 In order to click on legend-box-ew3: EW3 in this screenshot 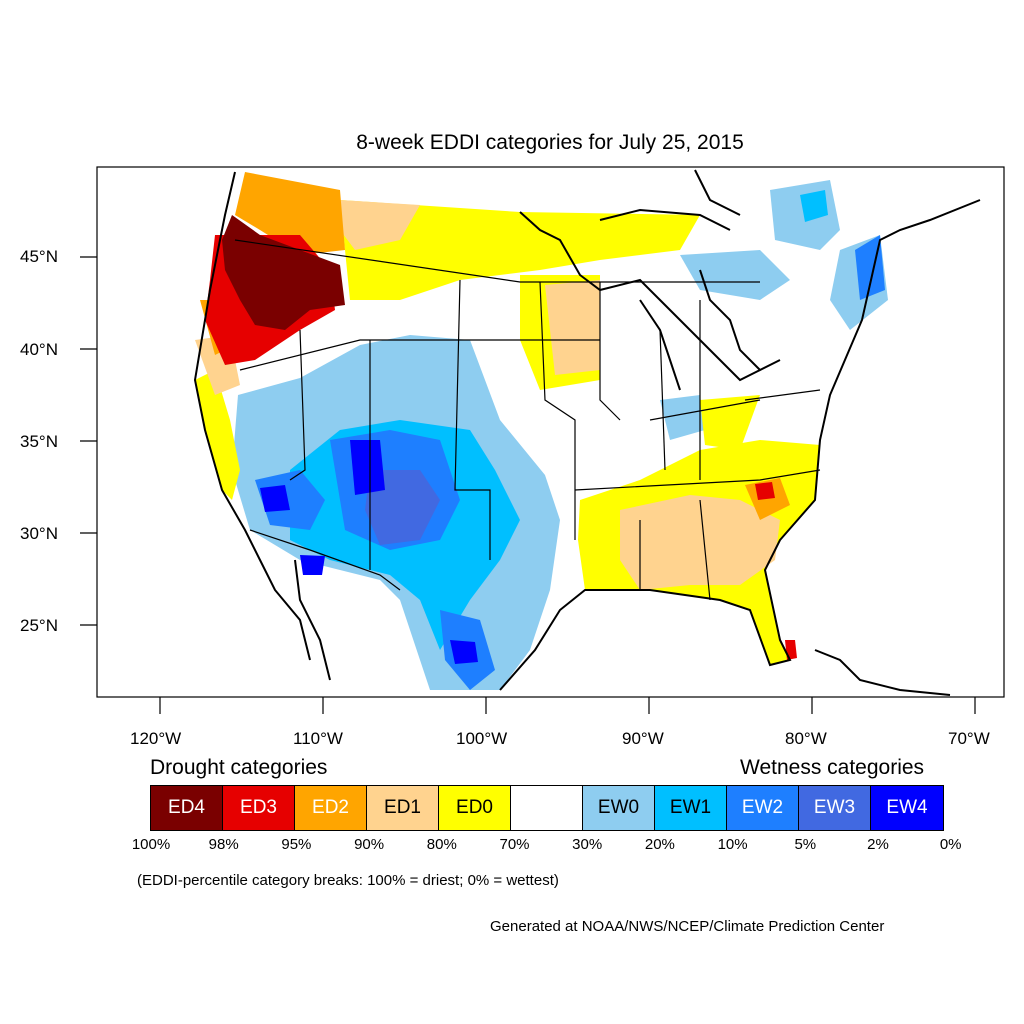, I will do `click(835, 808)`.